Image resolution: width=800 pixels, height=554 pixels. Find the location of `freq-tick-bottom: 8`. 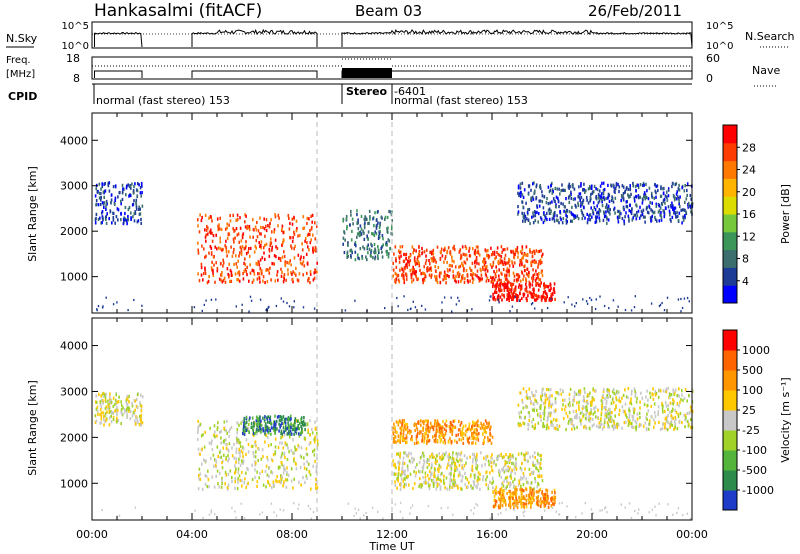

freq-tick-bottom: 8 is located at coordinates (76, 78).